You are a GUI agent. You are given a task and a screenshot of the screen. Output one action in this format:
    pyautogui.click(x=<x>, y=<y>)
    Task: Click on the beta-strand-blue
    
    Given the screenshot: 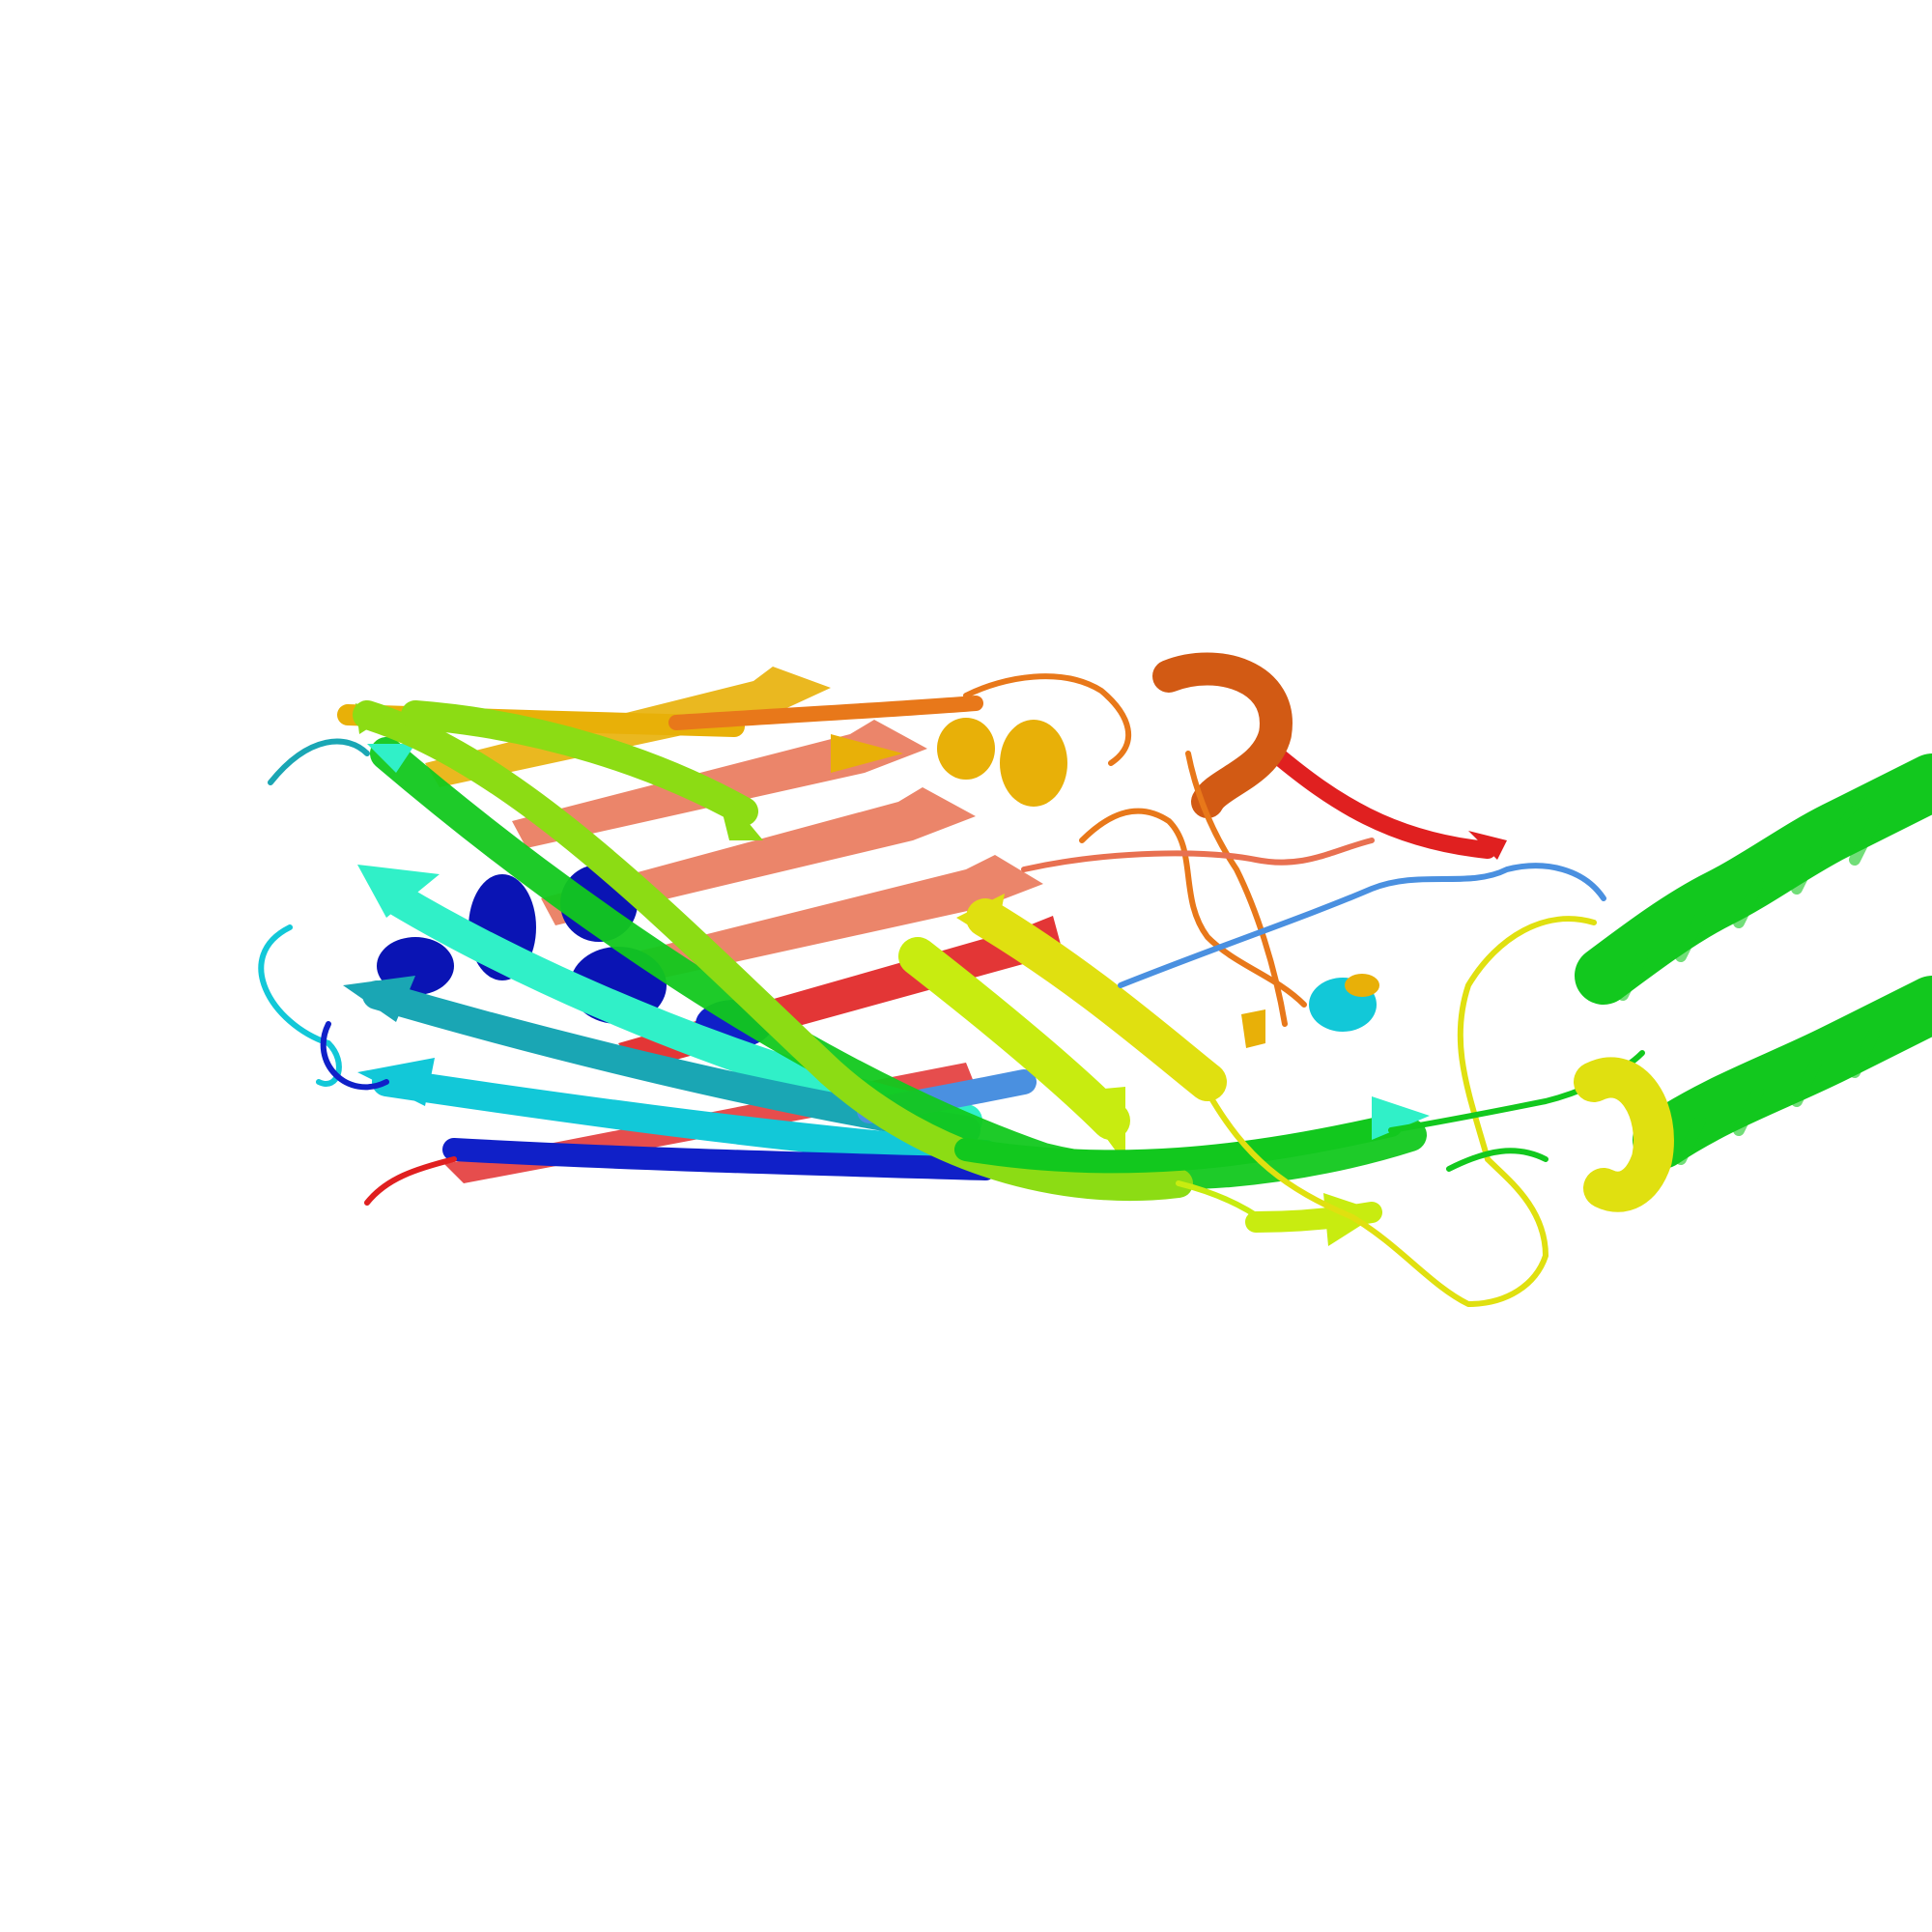 What is the action you would take?
    pyautogui.click(x=719, y=1159)
    